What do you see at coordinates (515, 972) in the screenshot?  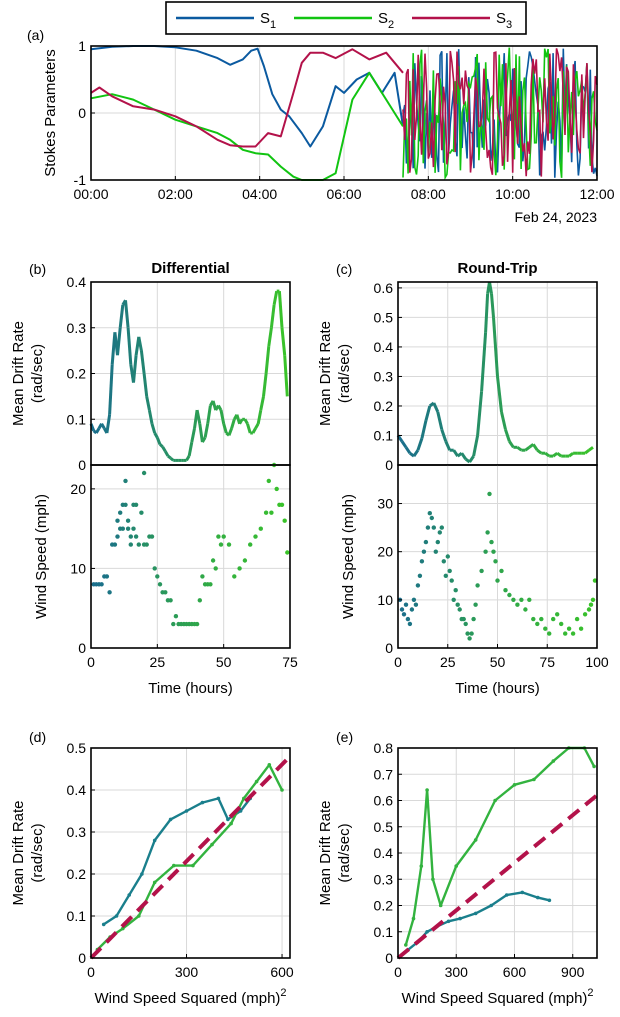 I see `e-xtick-label: 600` at bounding box center [515, 972].